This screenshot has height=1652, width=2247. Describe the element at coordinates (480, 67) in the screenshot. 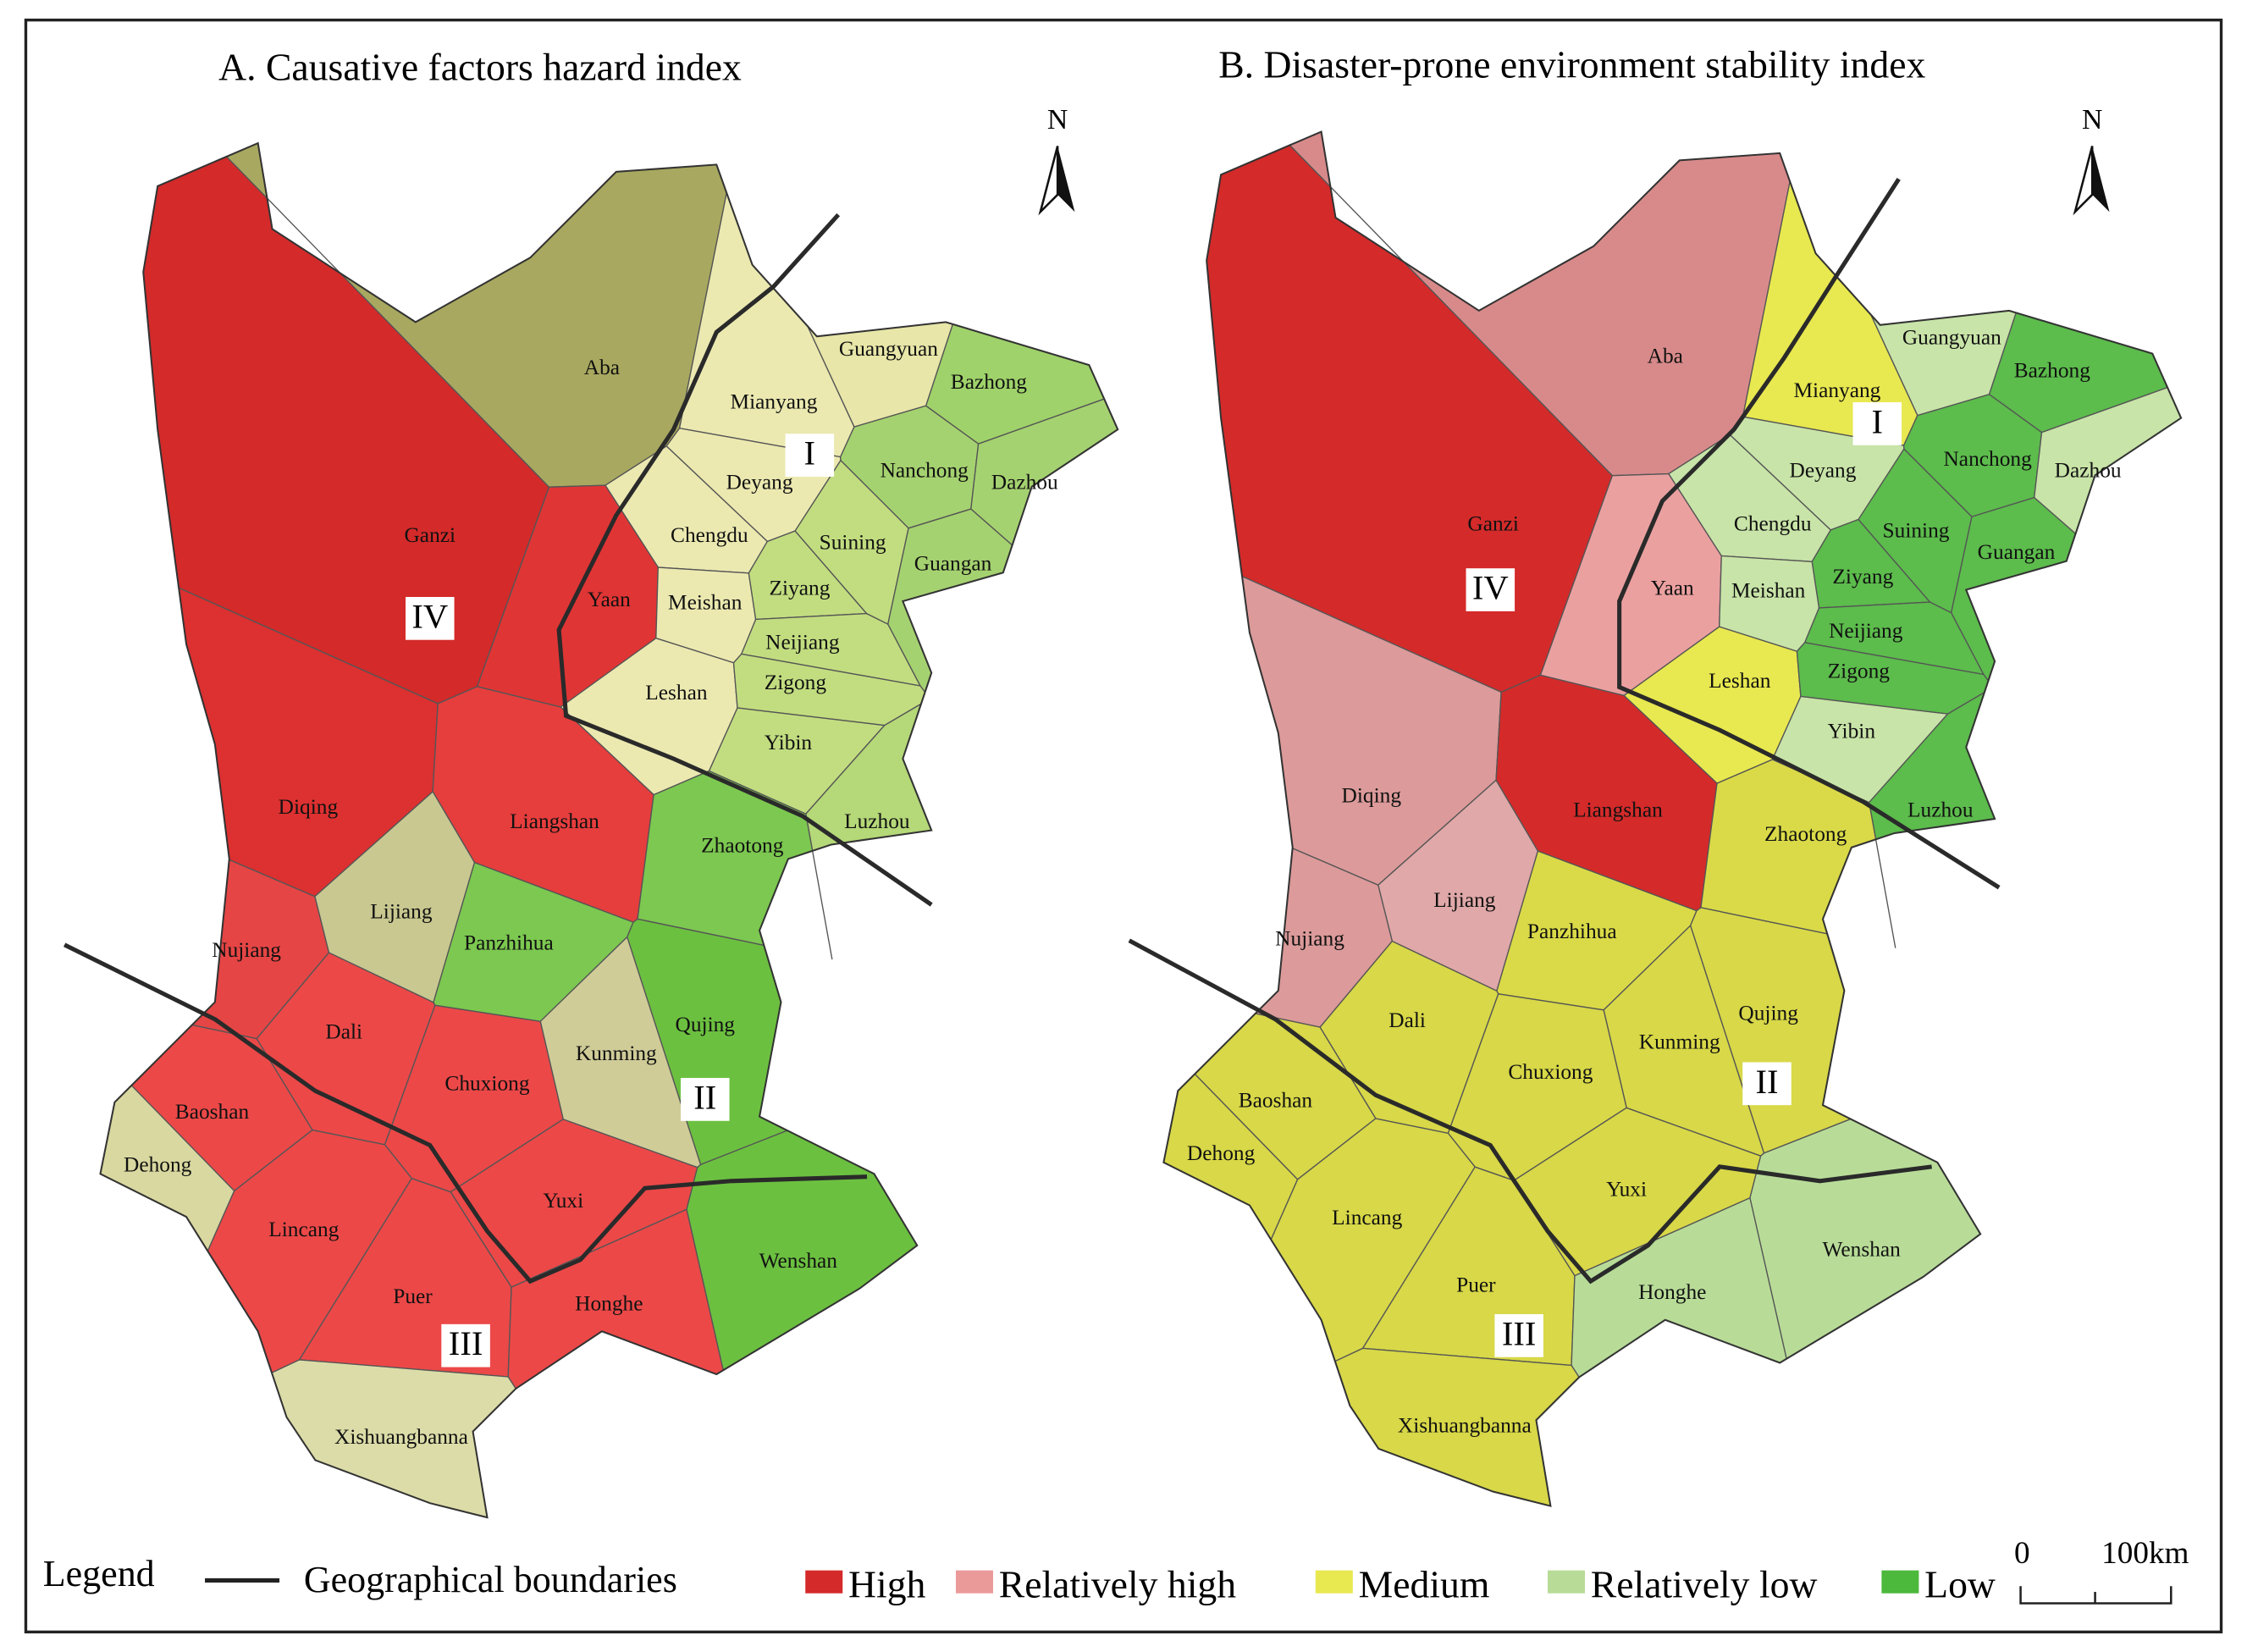

I see `panel-title: A. Causative factors hazard index` at that location.